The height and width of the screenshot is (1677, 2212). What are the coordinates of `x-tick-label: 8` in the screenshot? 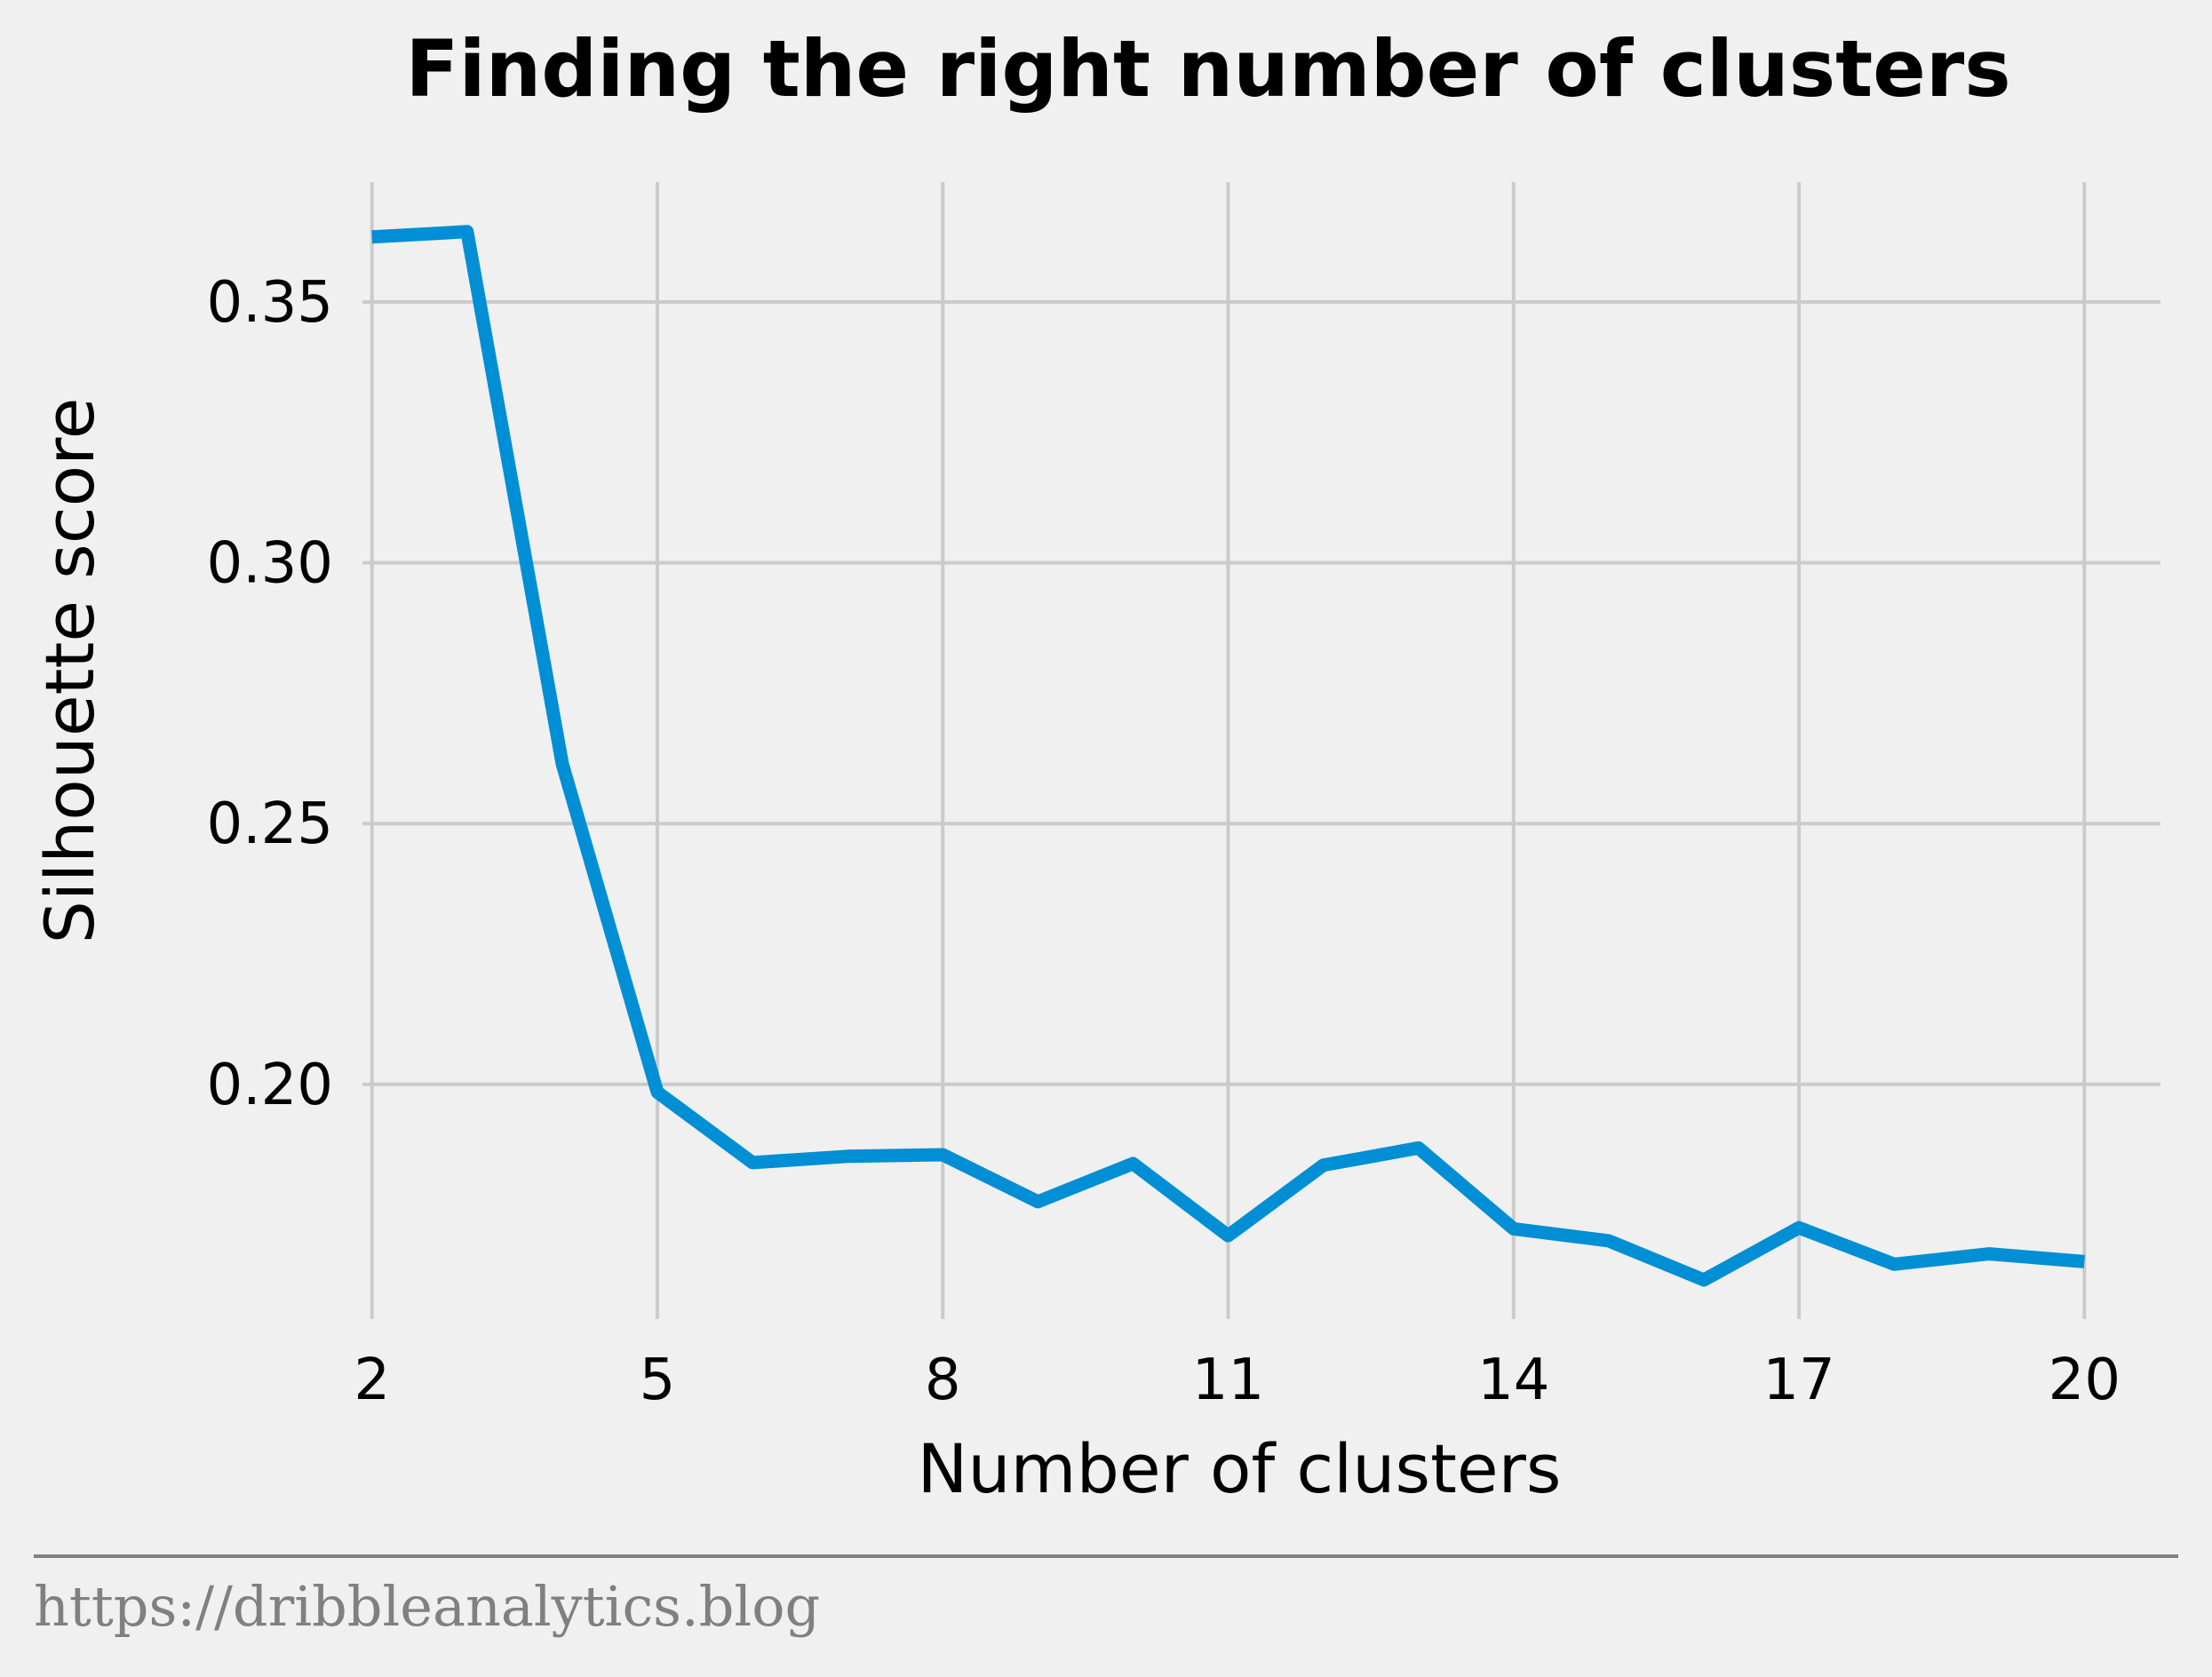 It's located at (943, 1380).